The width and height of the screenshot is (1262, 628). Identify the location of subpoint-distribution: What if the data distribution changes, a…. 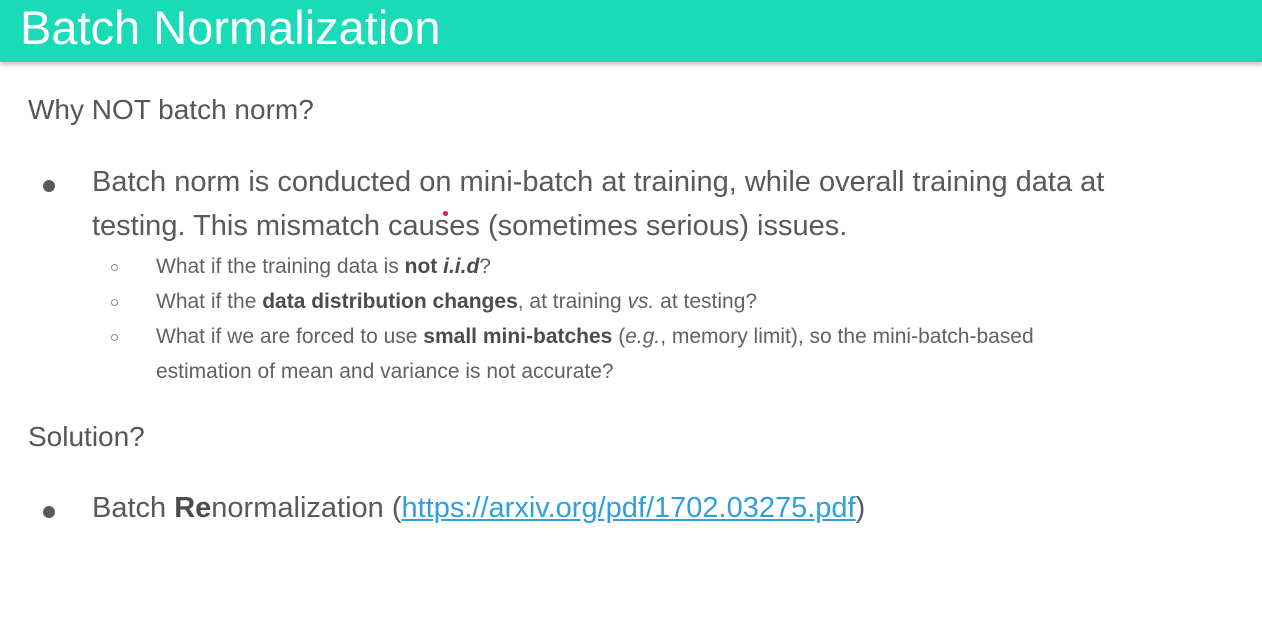
(457, 301).